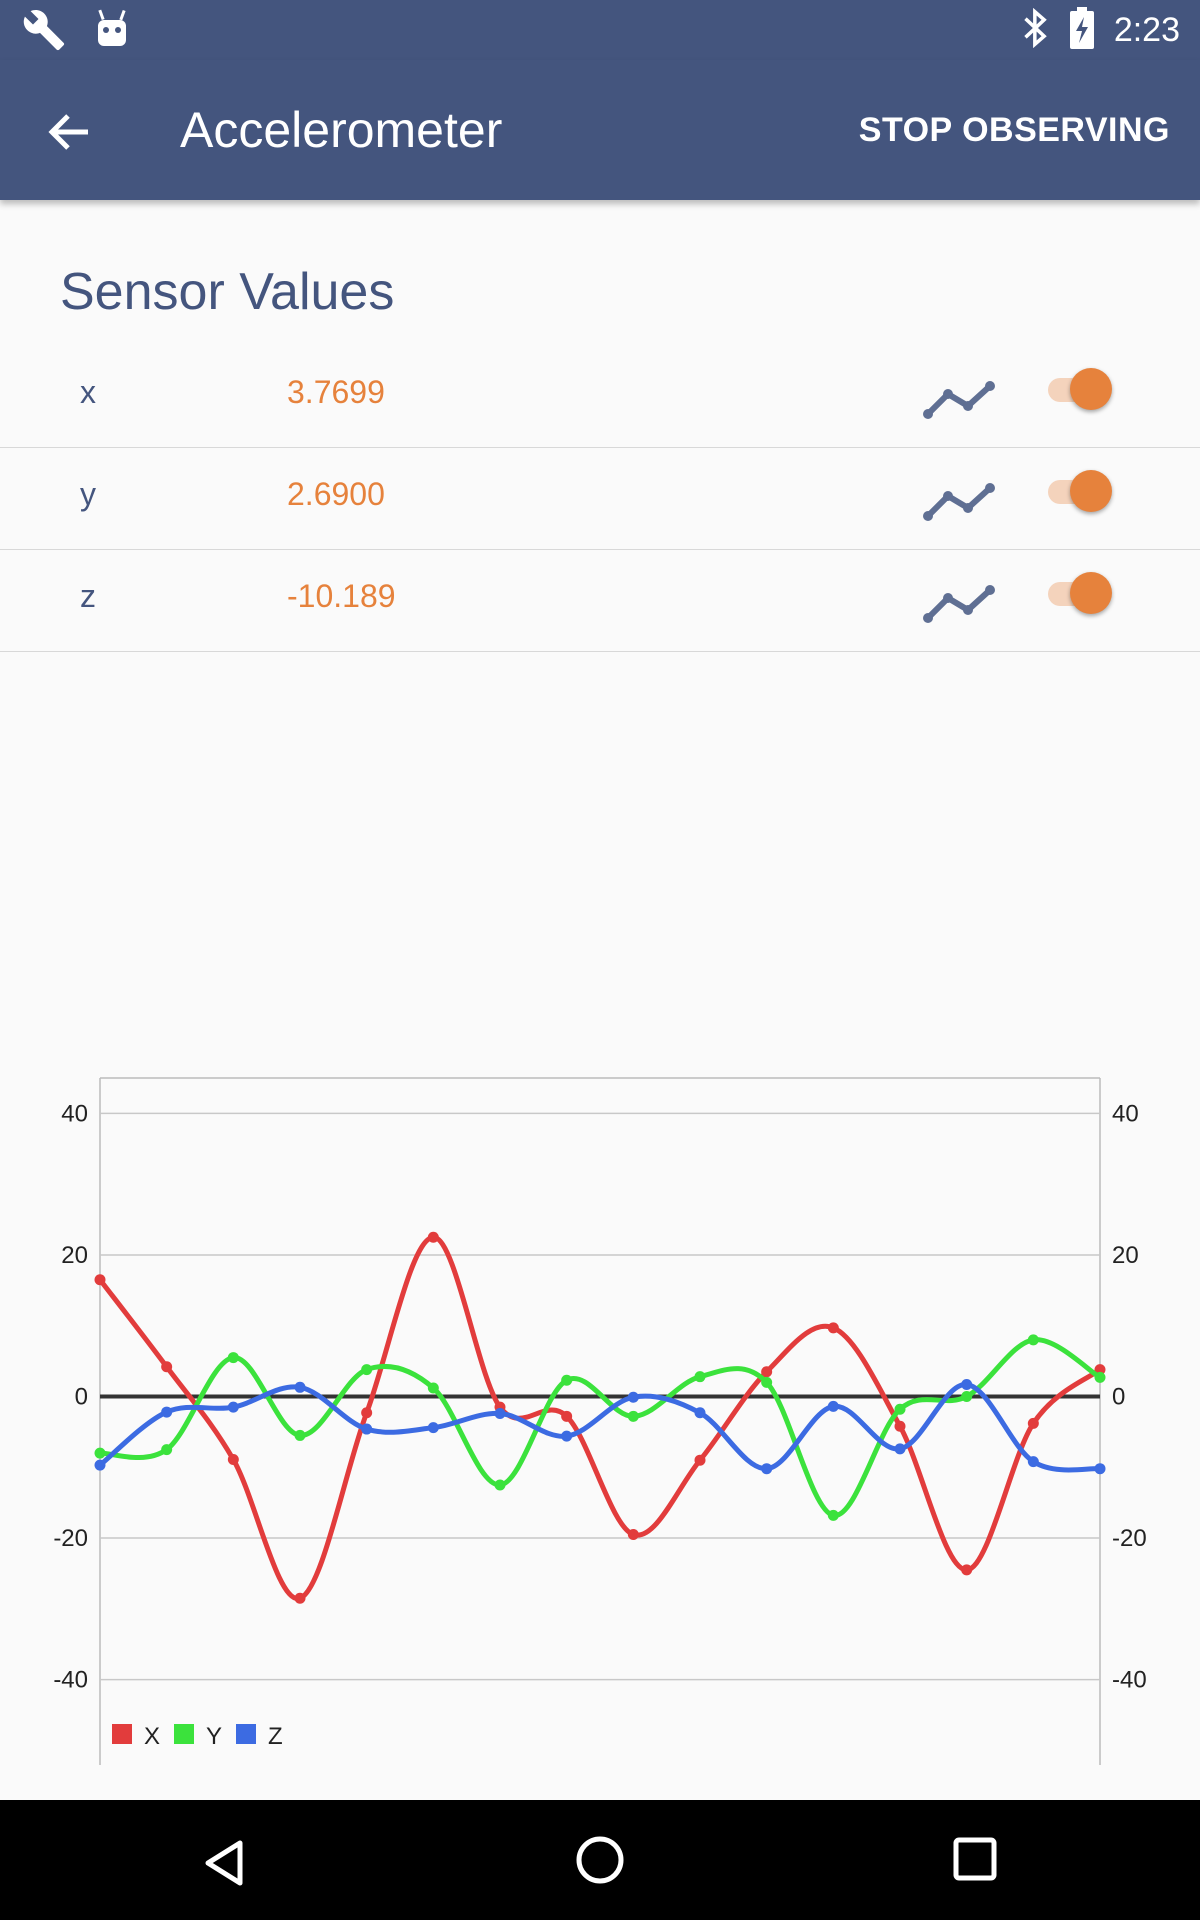 This screenshot has width=1200, height=1920. I want to click on status-time: 2:23, so click(1146, 30).